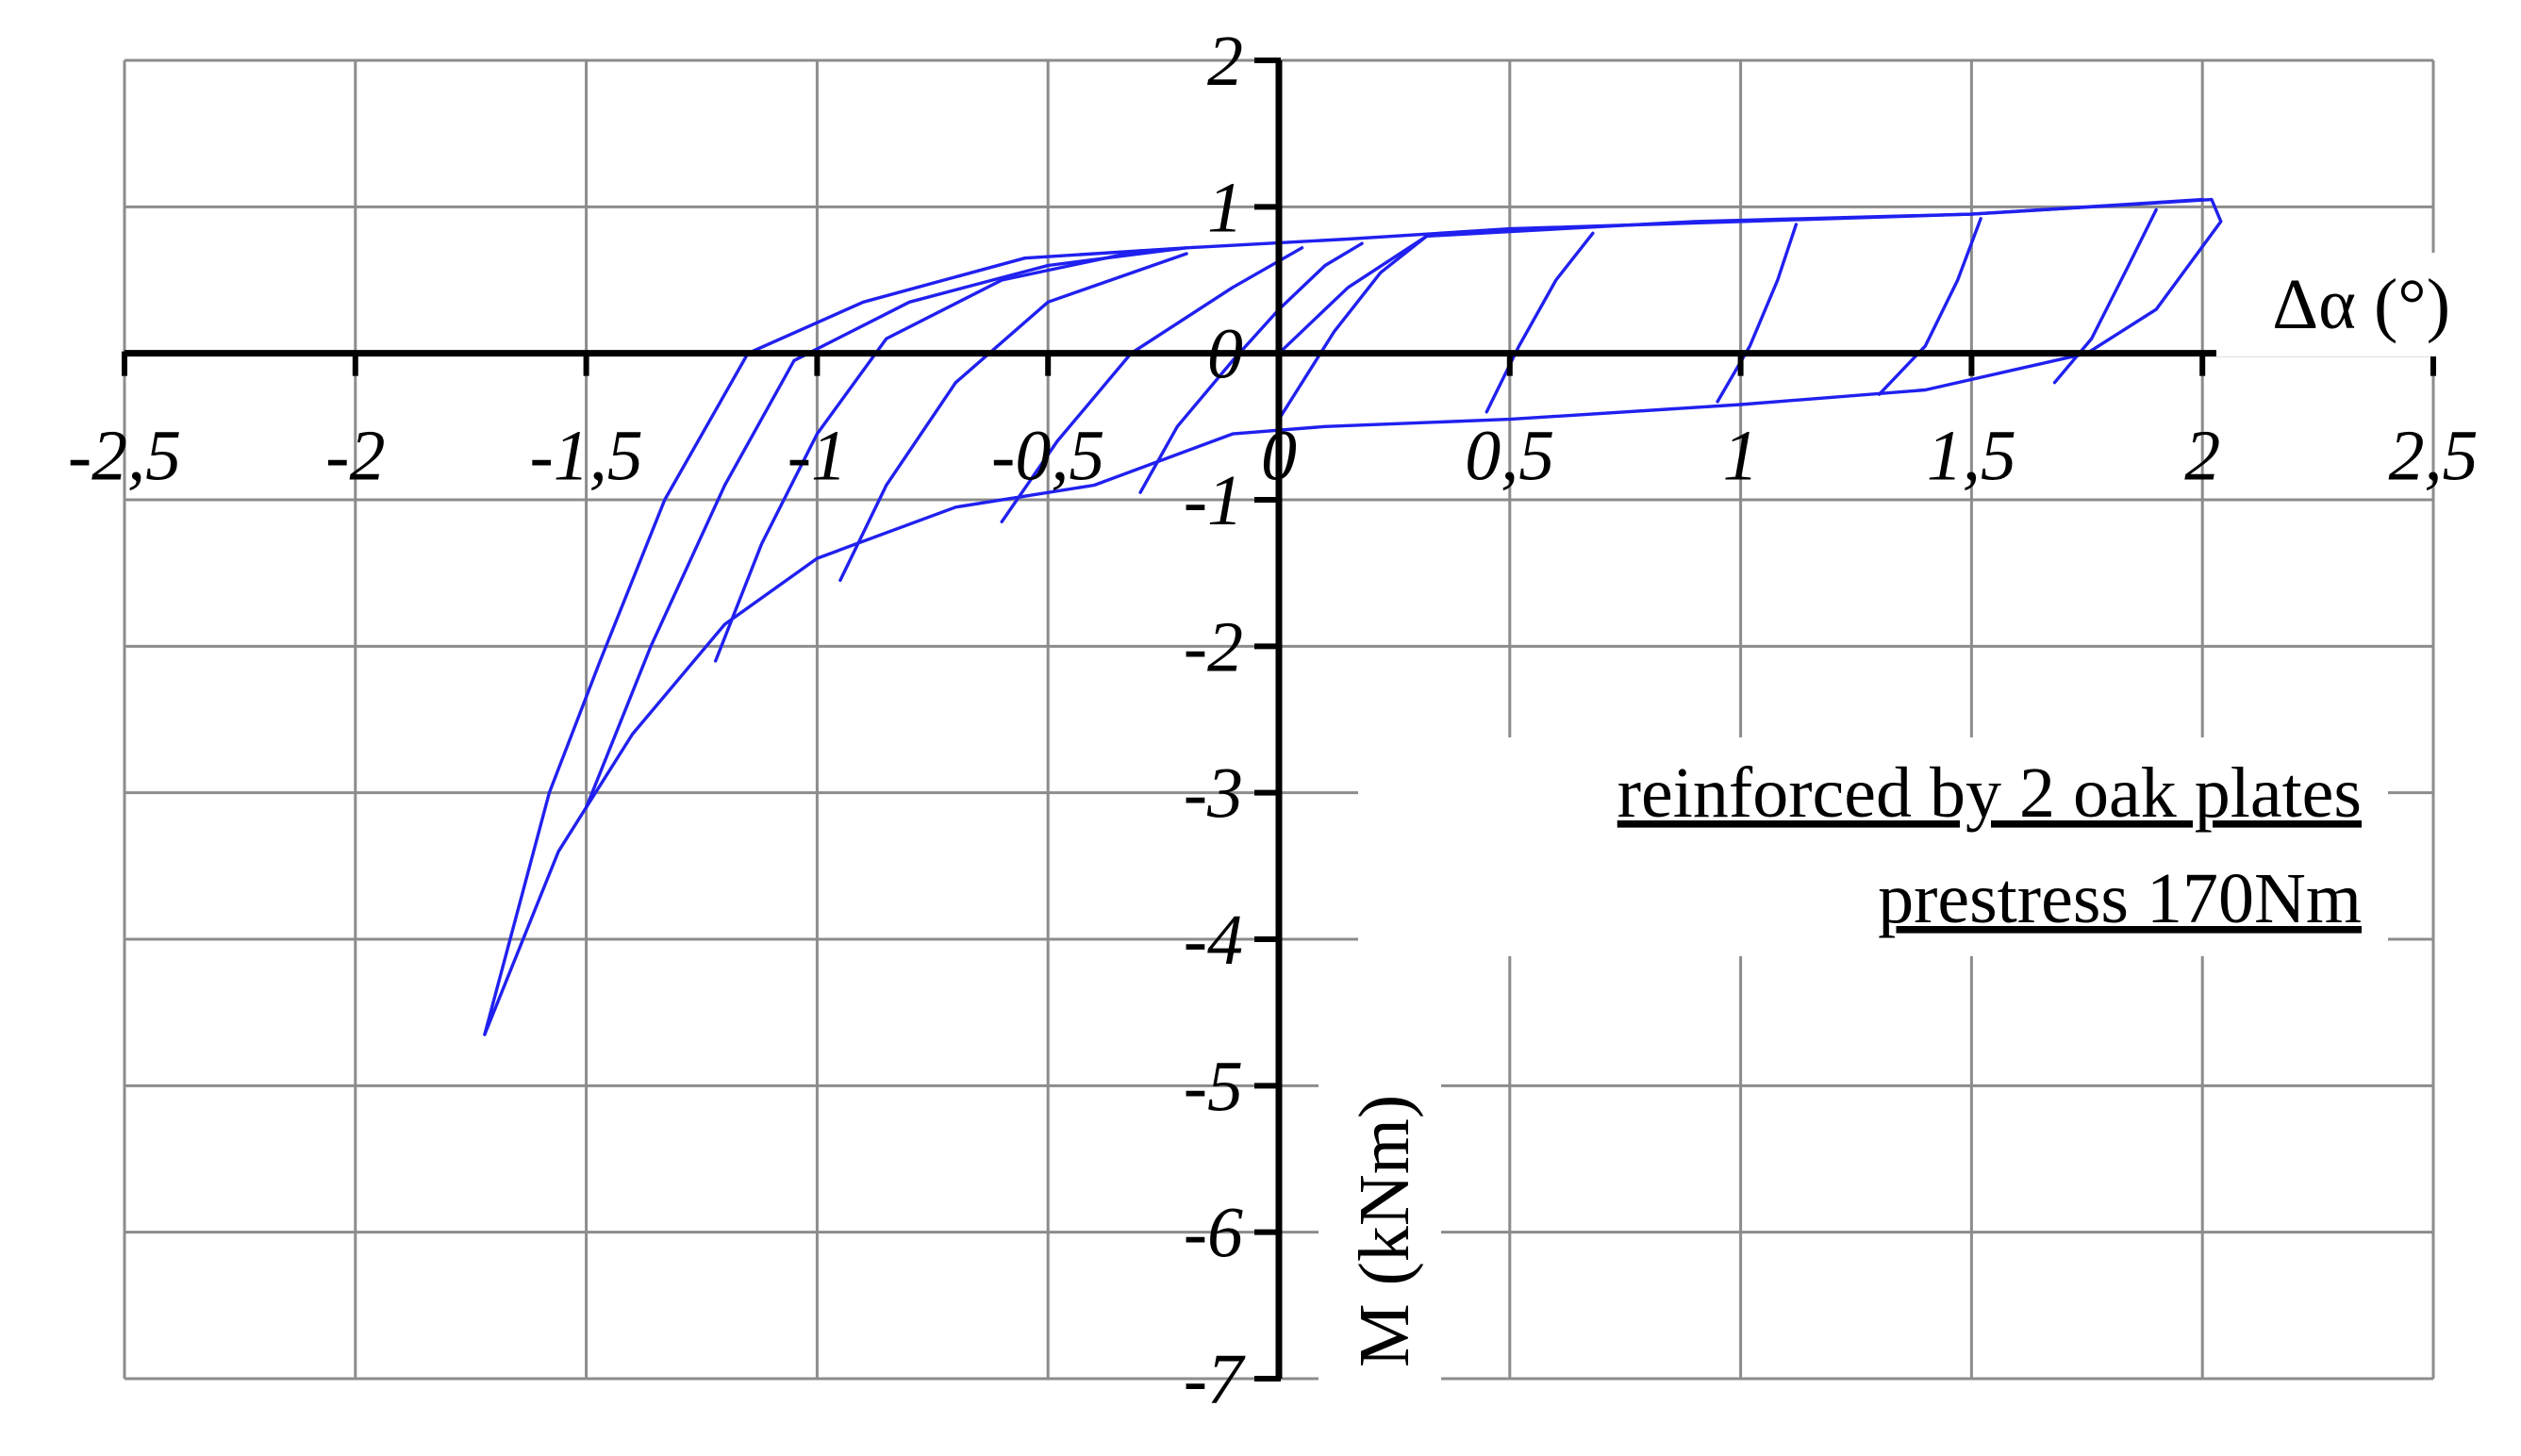 This screenshot has height=1456, width=2521. What do you see at coordinates (2120, 898) in the screenshot?
I see `annotation-line-2: prestress 170Nm` at bounding box center [2120, 898].